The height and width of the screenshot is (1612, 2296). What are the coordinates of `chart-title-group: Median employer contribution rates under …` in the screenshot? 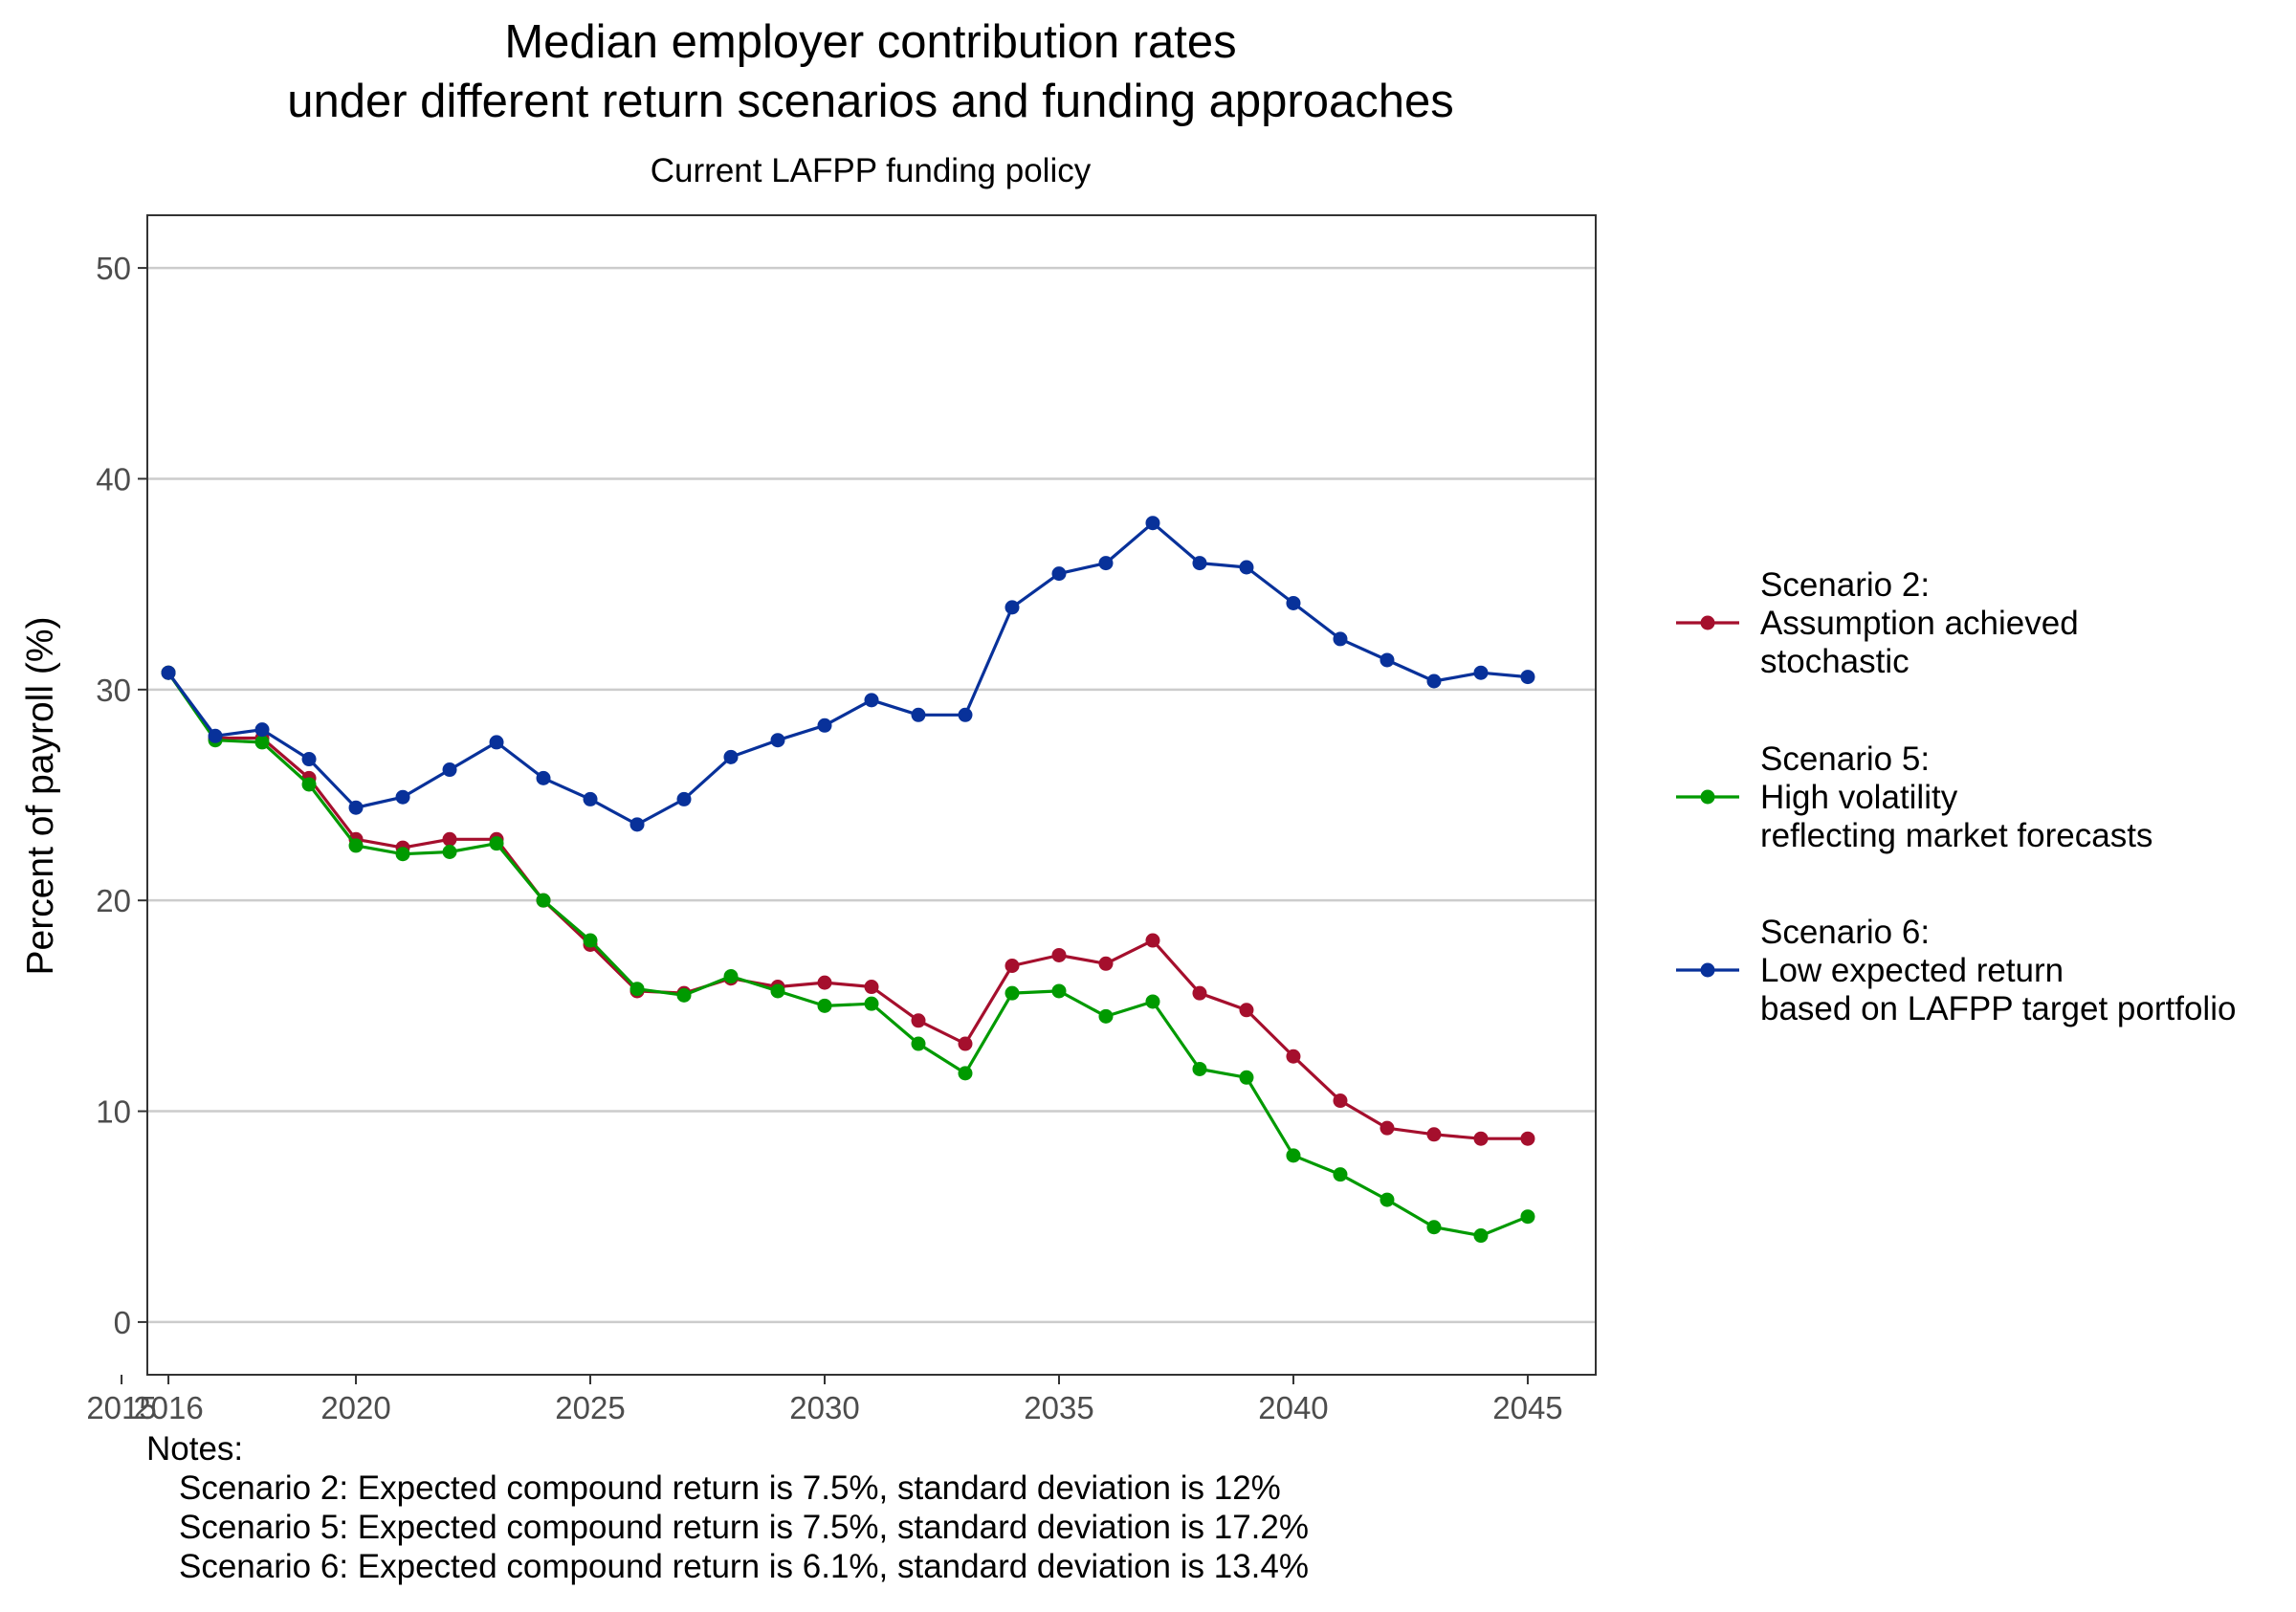 It's located at (870, 71).